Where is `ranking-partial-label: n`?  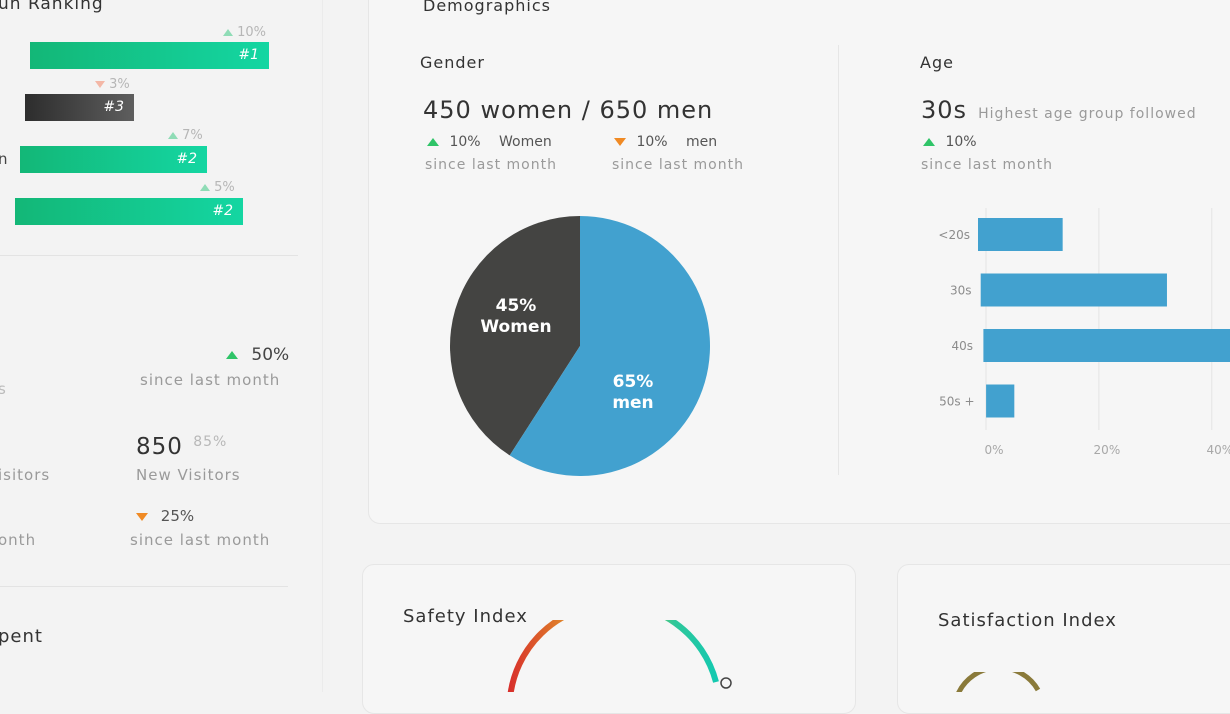
ranking-partial-label: n is located at coordinates (4, 159).